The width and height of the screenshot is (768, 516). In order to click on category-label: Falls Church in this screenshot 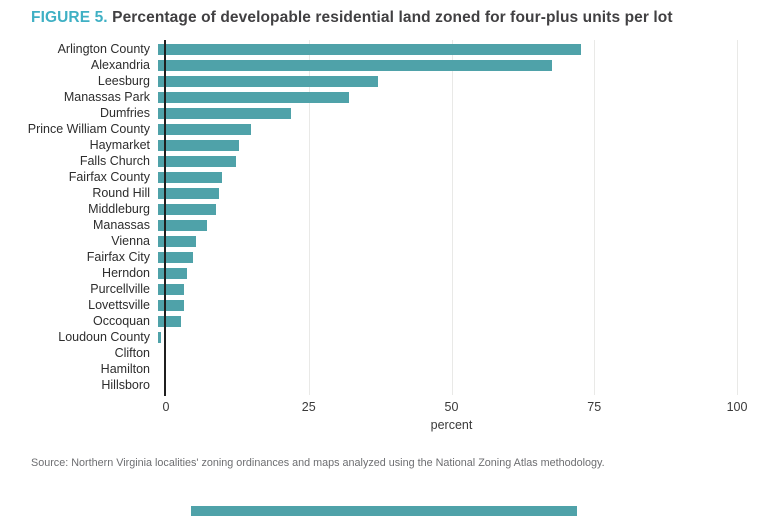, I will do `click(114, 161)`.